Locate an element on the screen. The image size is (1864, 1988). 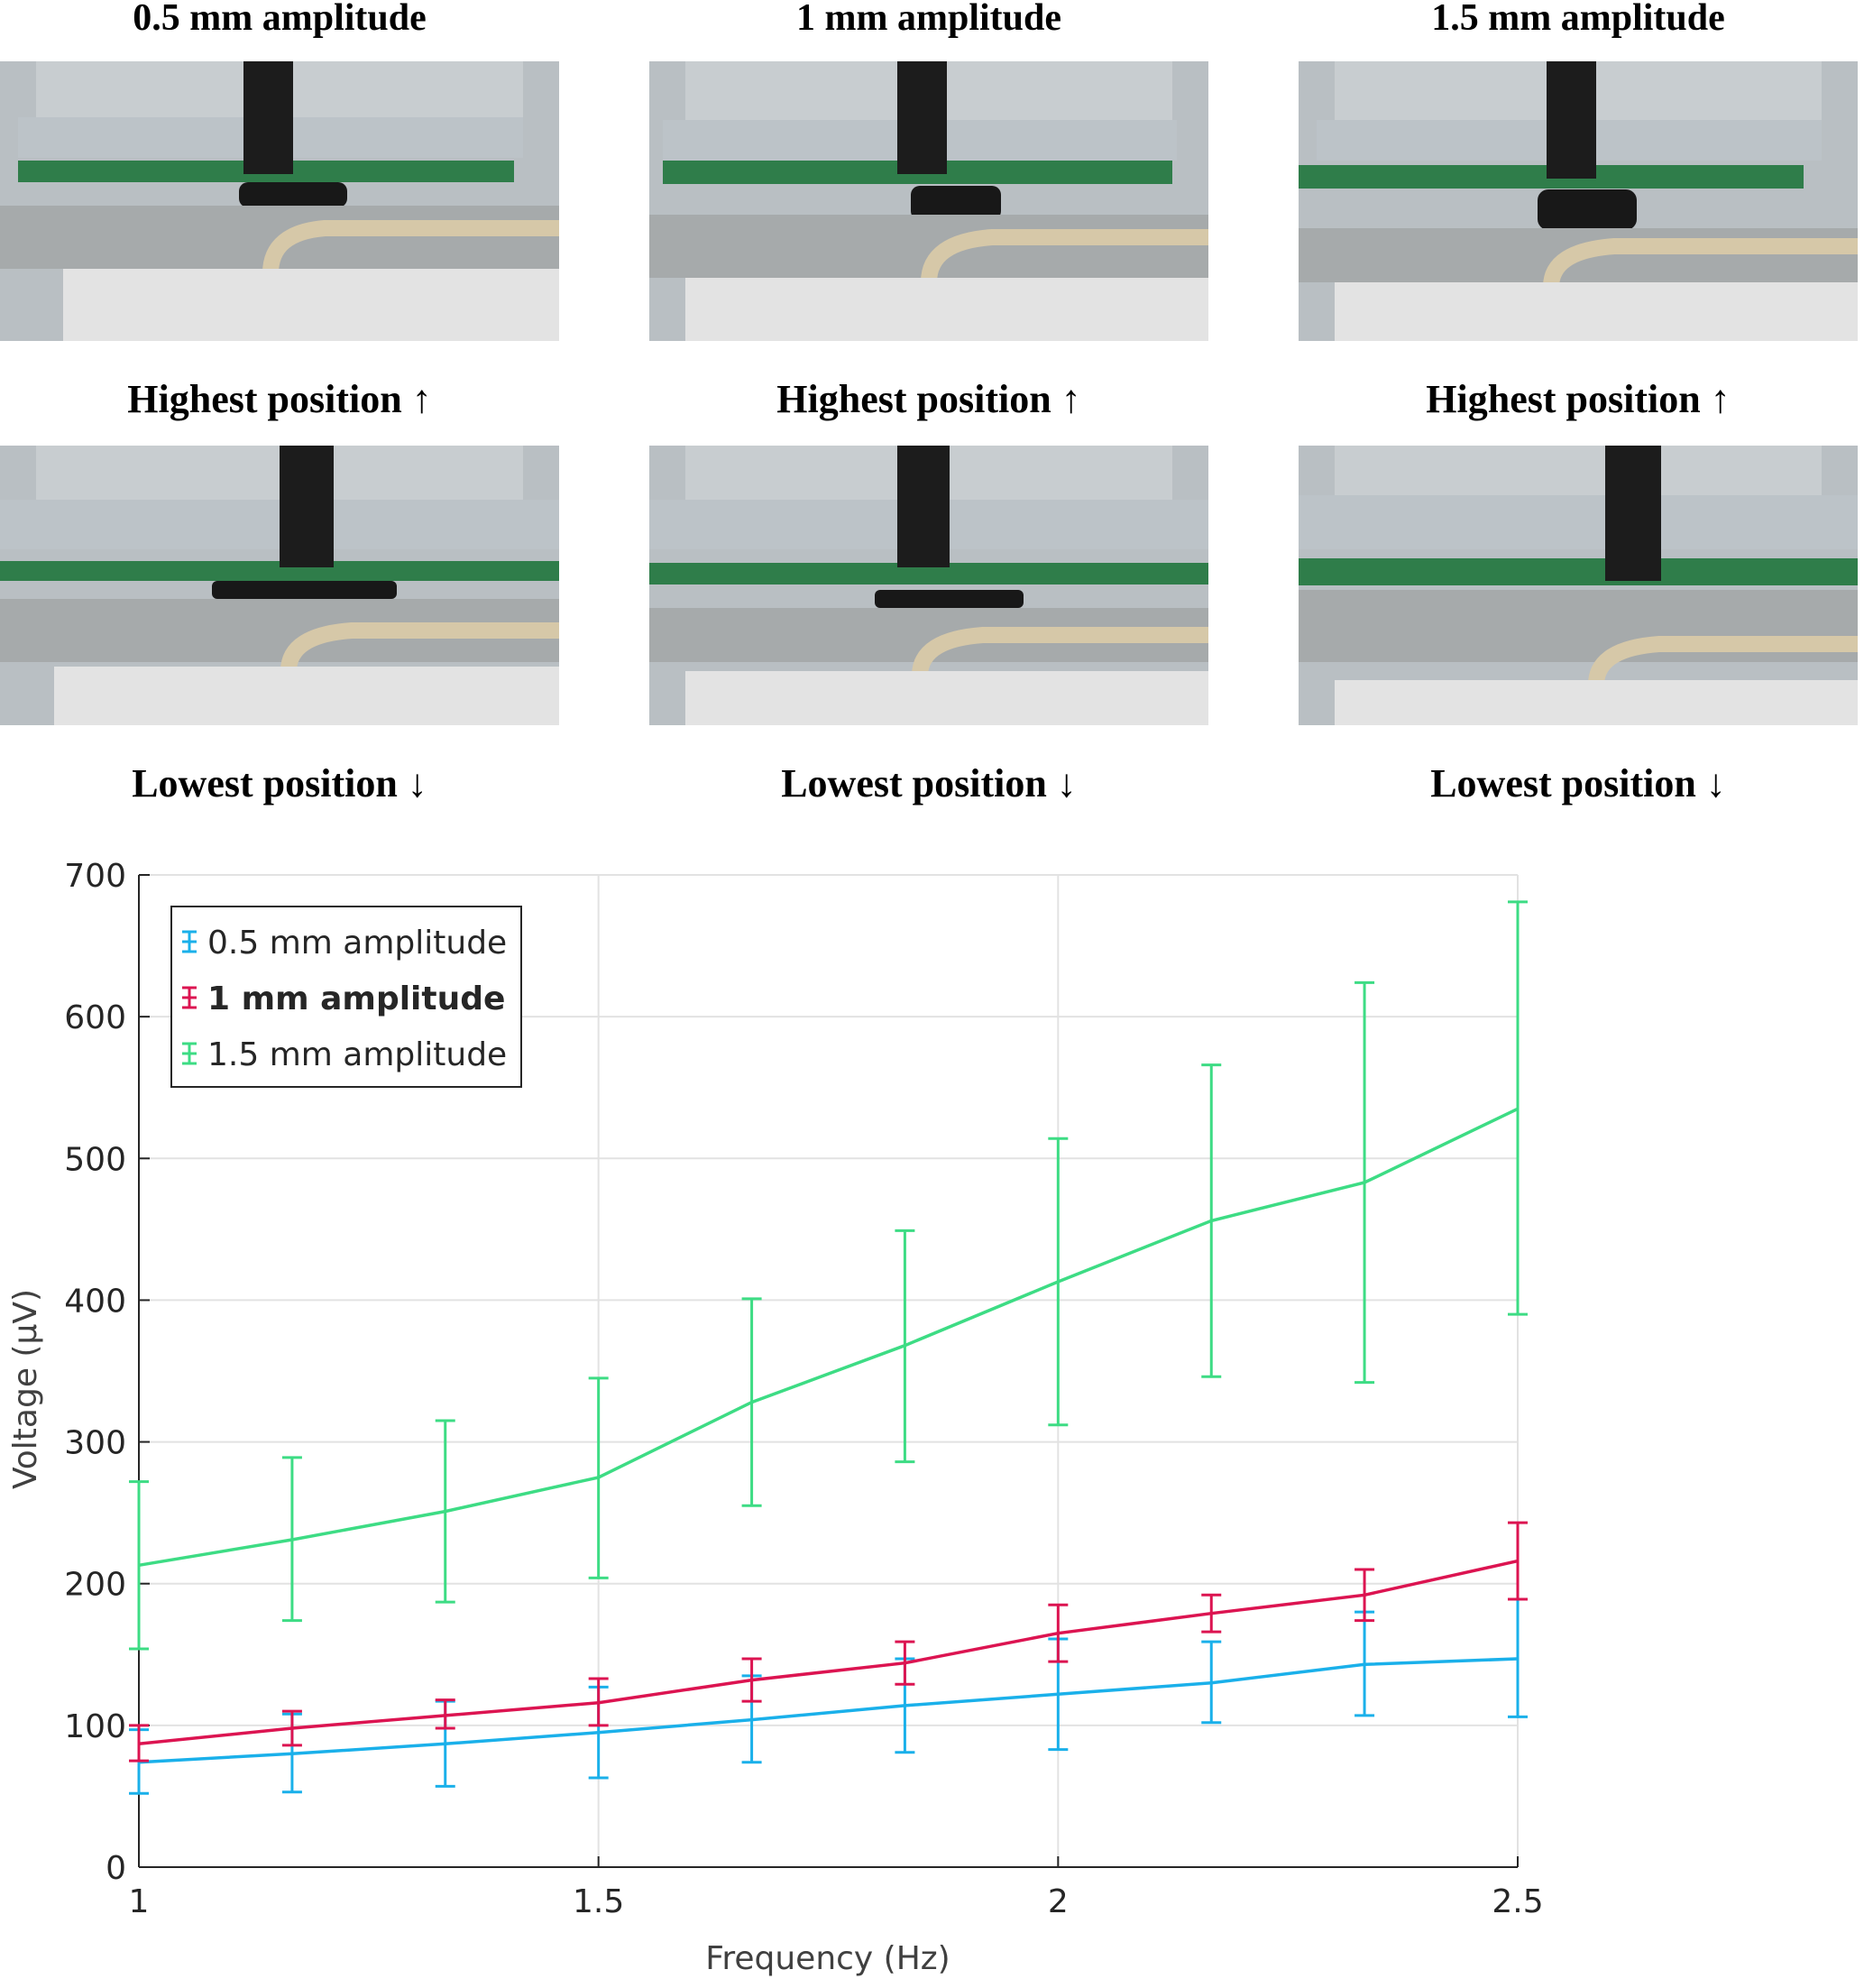
legend-label: 1 mm amplitude is located at coordinates (356, 999).